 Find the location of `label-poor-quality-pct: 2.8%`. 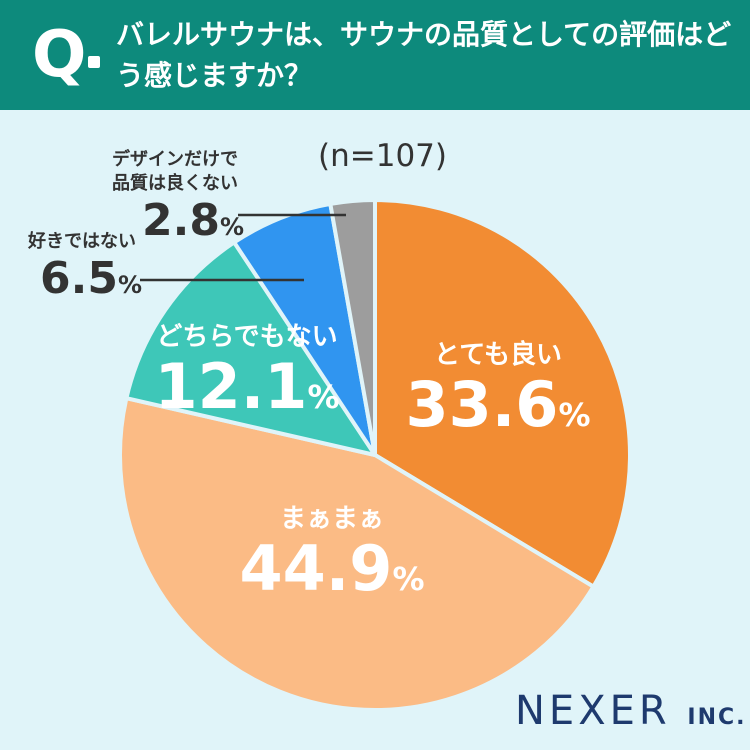

label-poor-quality-pct: 2.8% is located at coordinates (193, 220).